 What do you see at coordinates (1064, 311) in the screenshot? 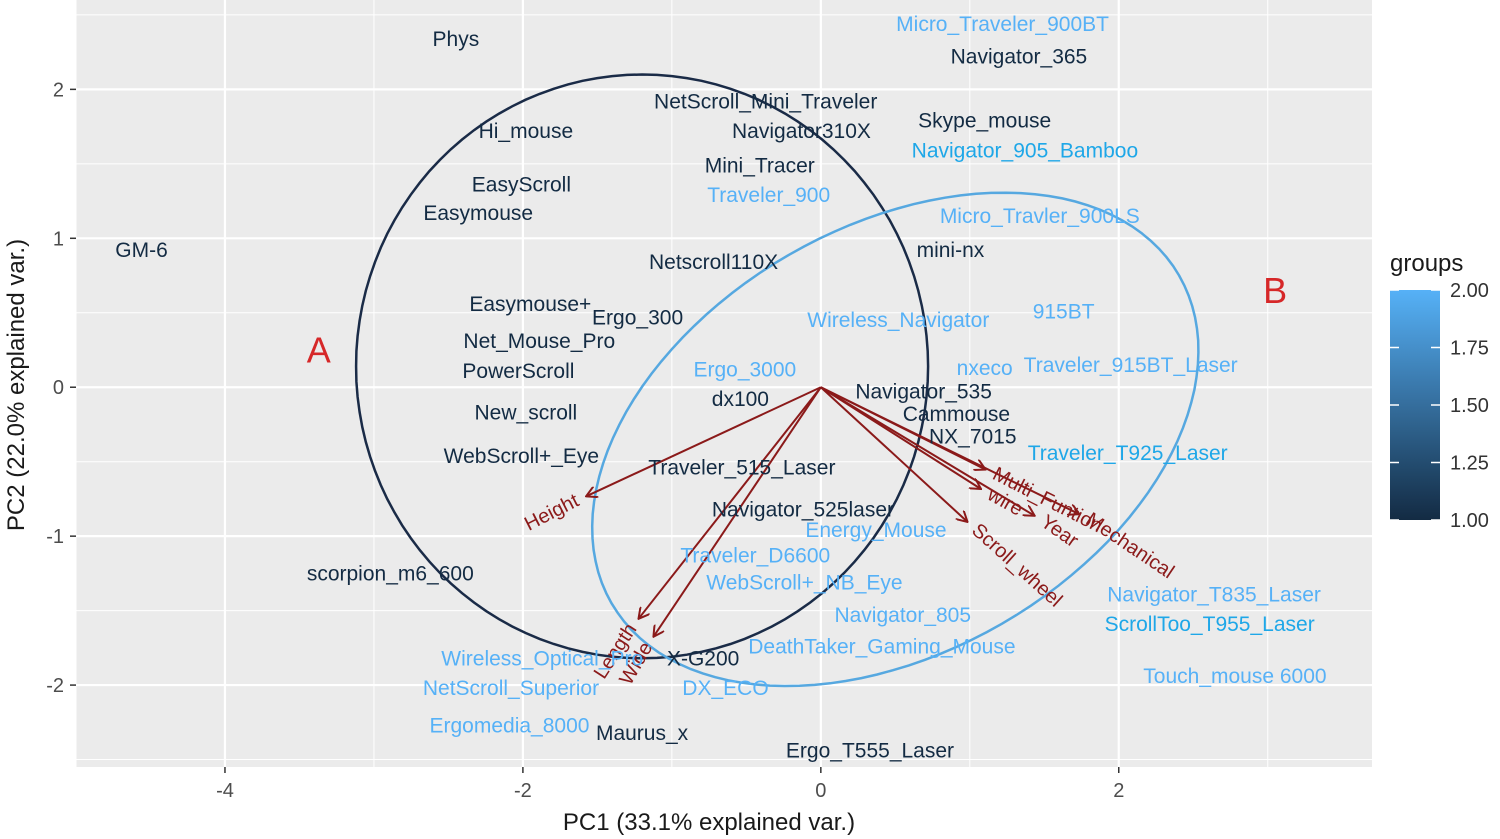
I see `point-915bt: 915BT` at bounding box center [1064, 311].